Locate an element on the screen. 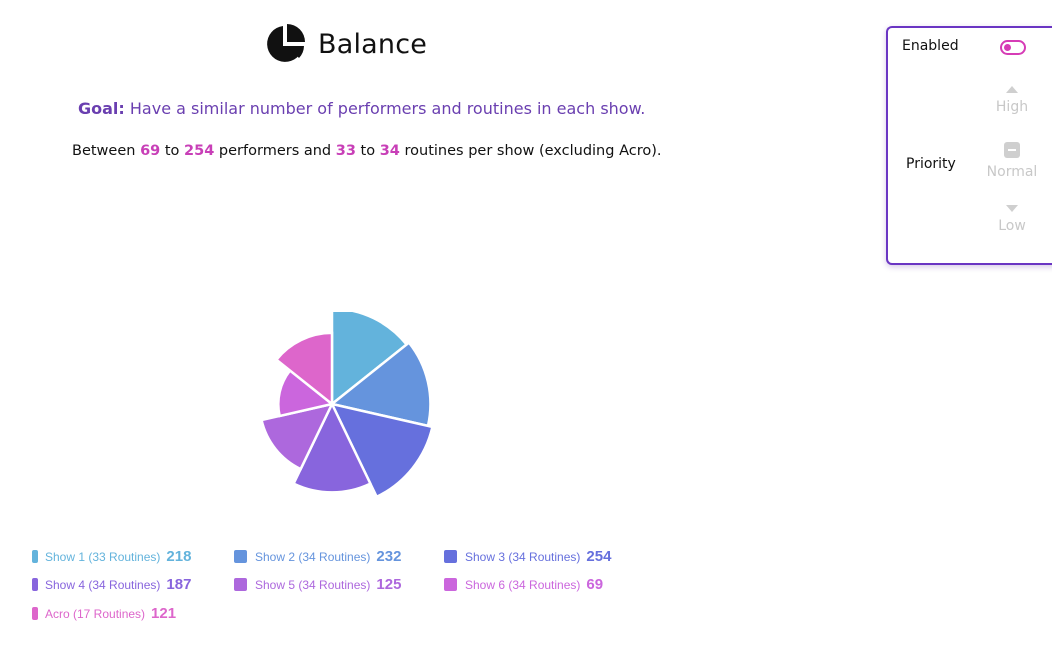 This screenshot has width=1052, height=657. triangle-up-icon is located at coordinates (1012, 89).